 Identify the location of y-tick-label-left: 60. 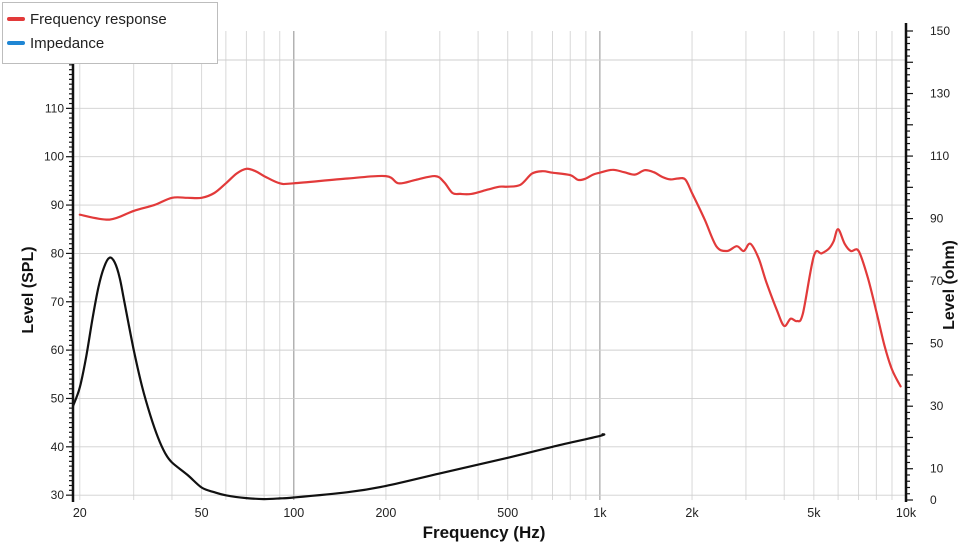
(58, 350).